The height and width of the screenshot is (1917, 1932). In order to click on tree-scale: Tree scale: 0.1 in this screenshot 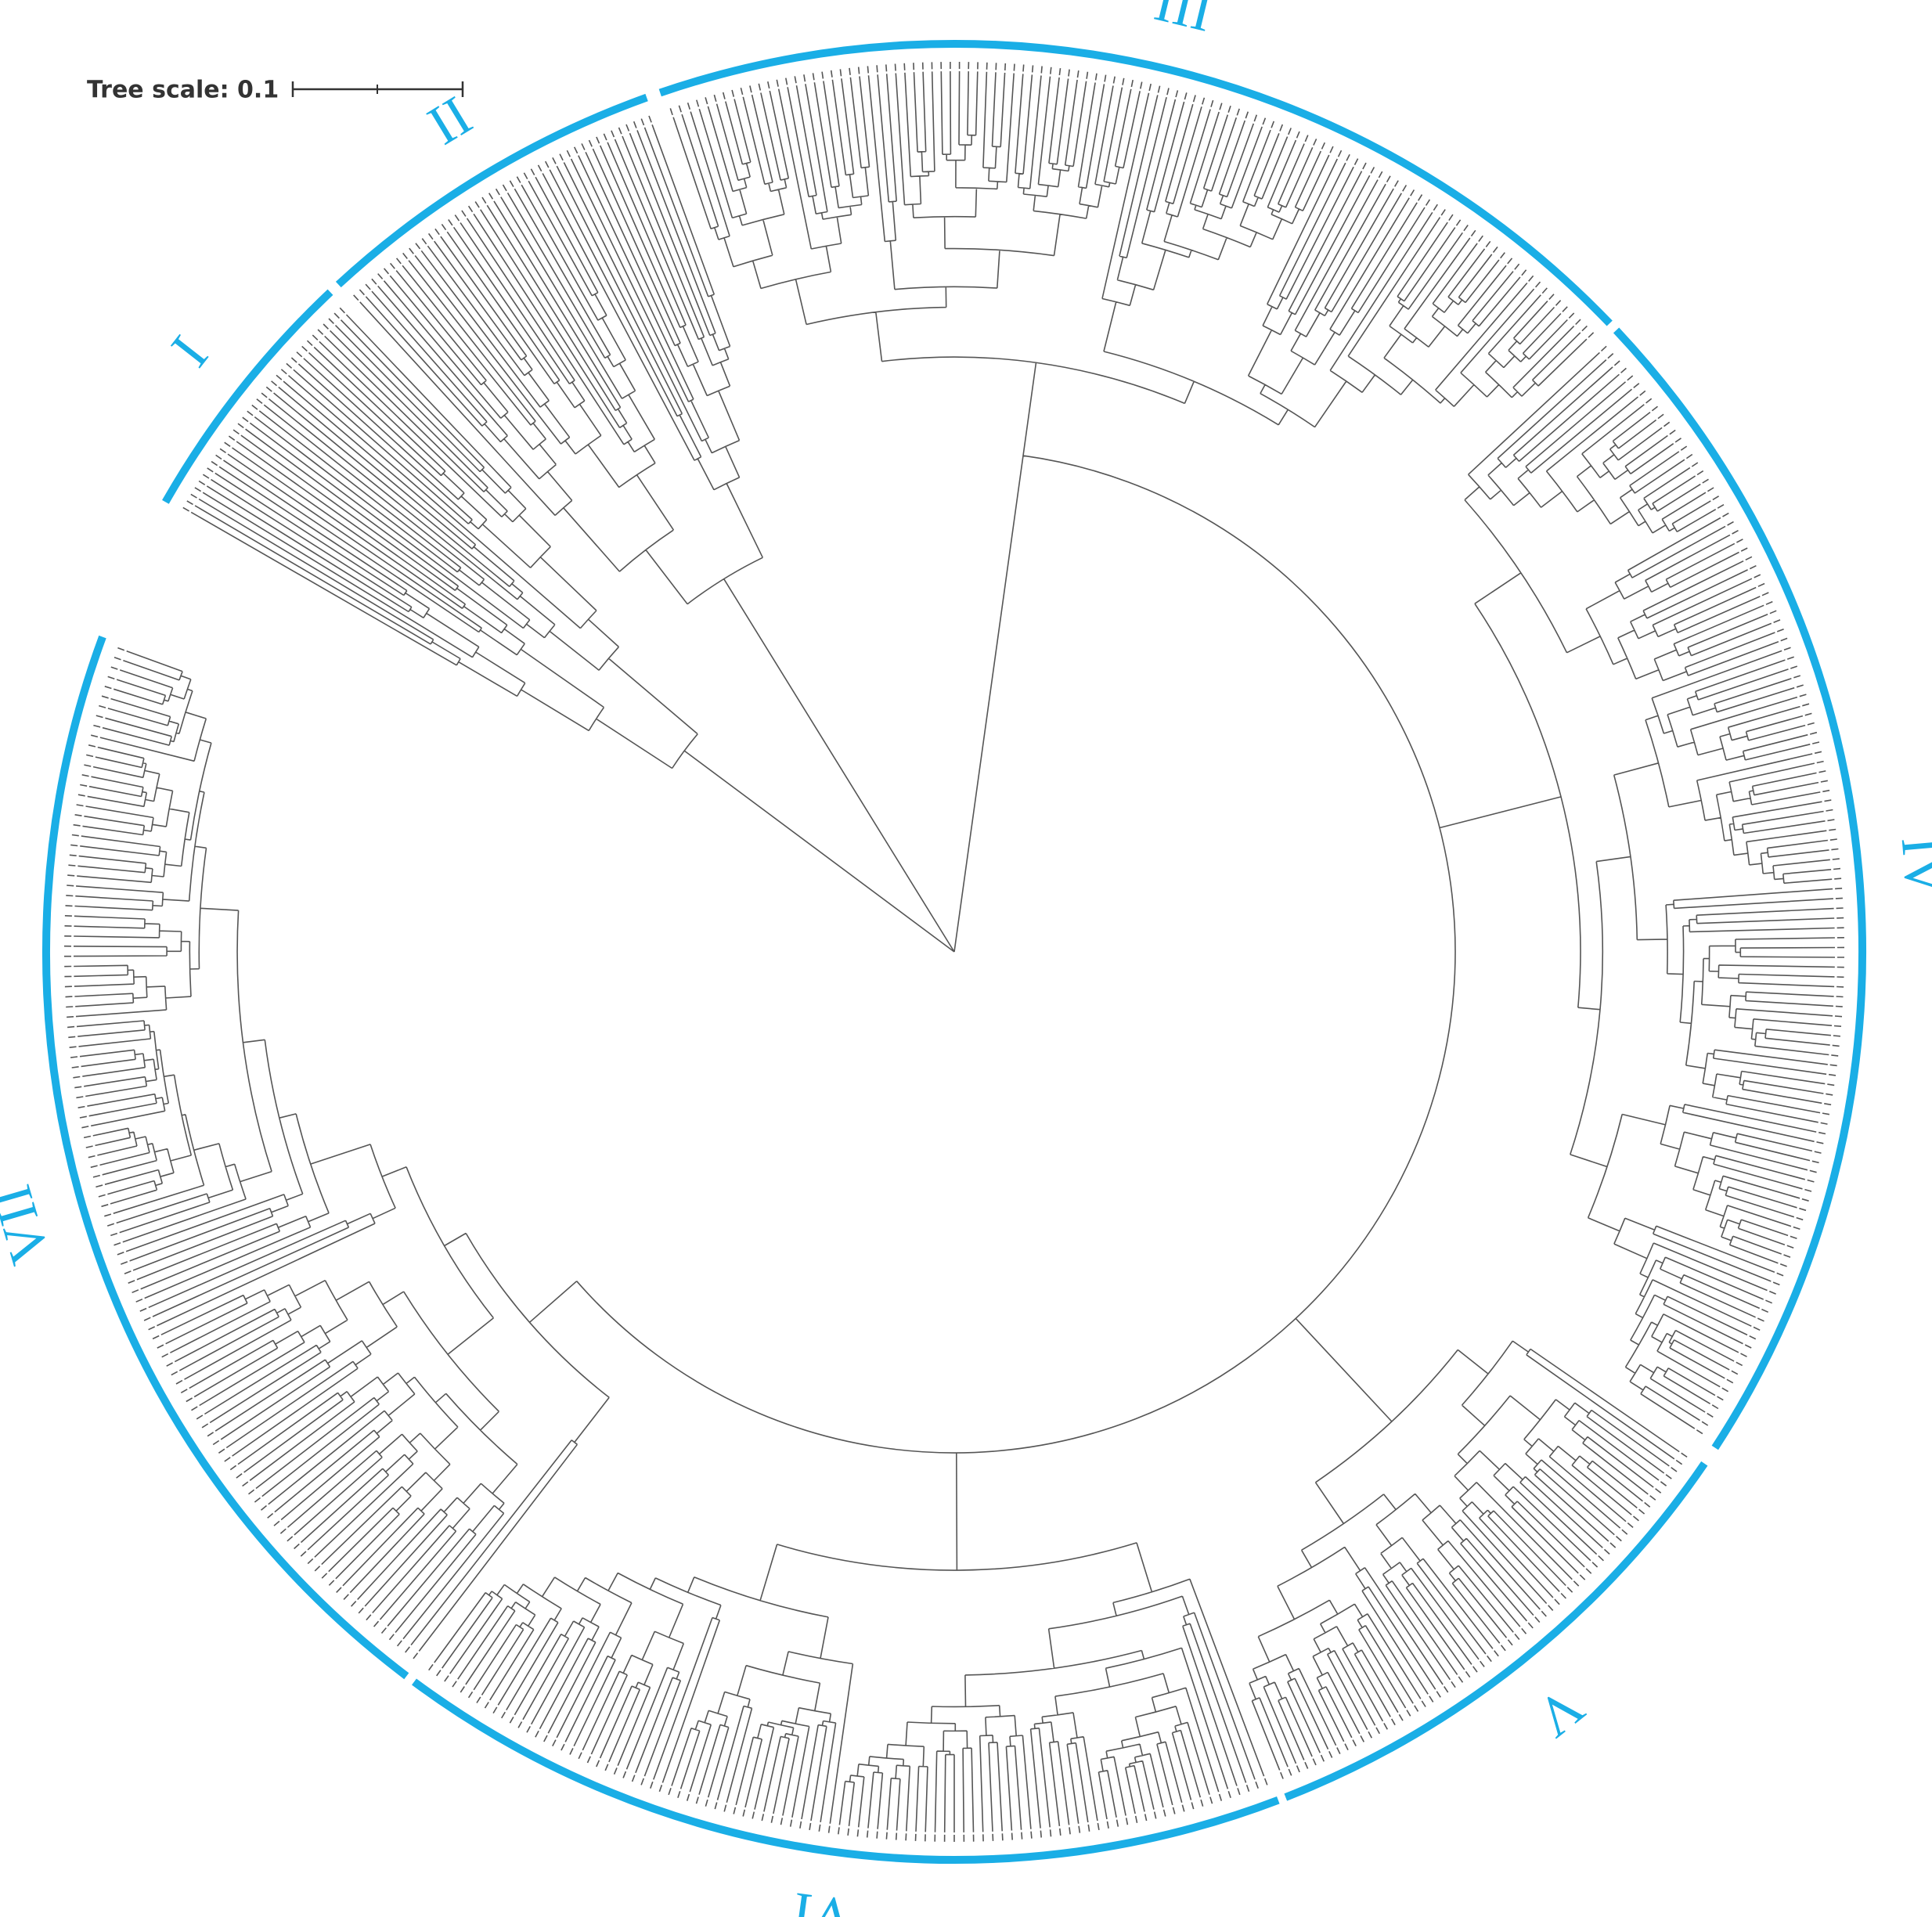, I will do `click(275, 90)`.